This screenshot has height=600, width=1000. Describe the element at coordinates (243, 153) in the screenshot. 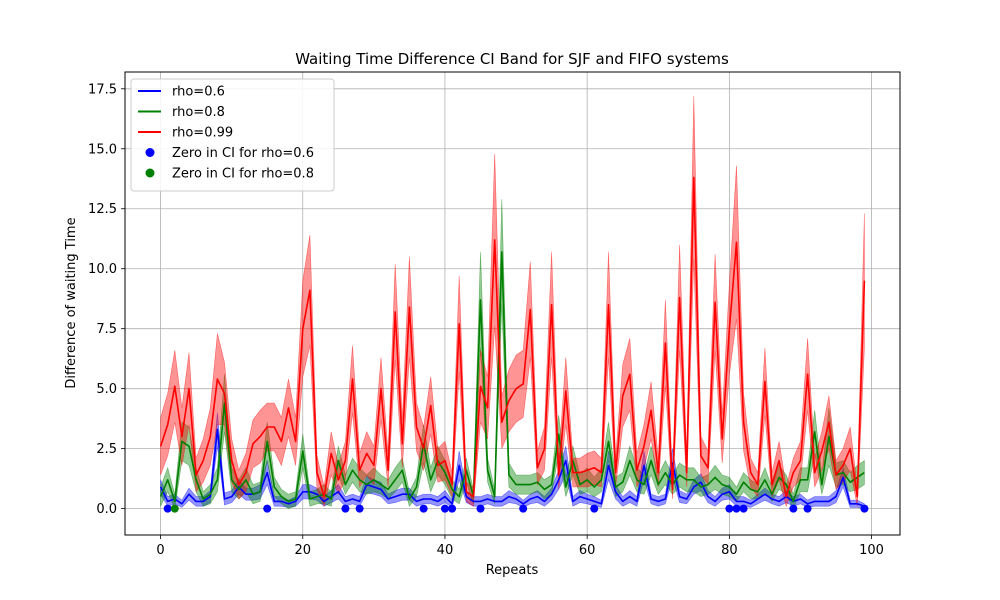

I see `legend-label: Zero in CI for rho=0.6` at that location.